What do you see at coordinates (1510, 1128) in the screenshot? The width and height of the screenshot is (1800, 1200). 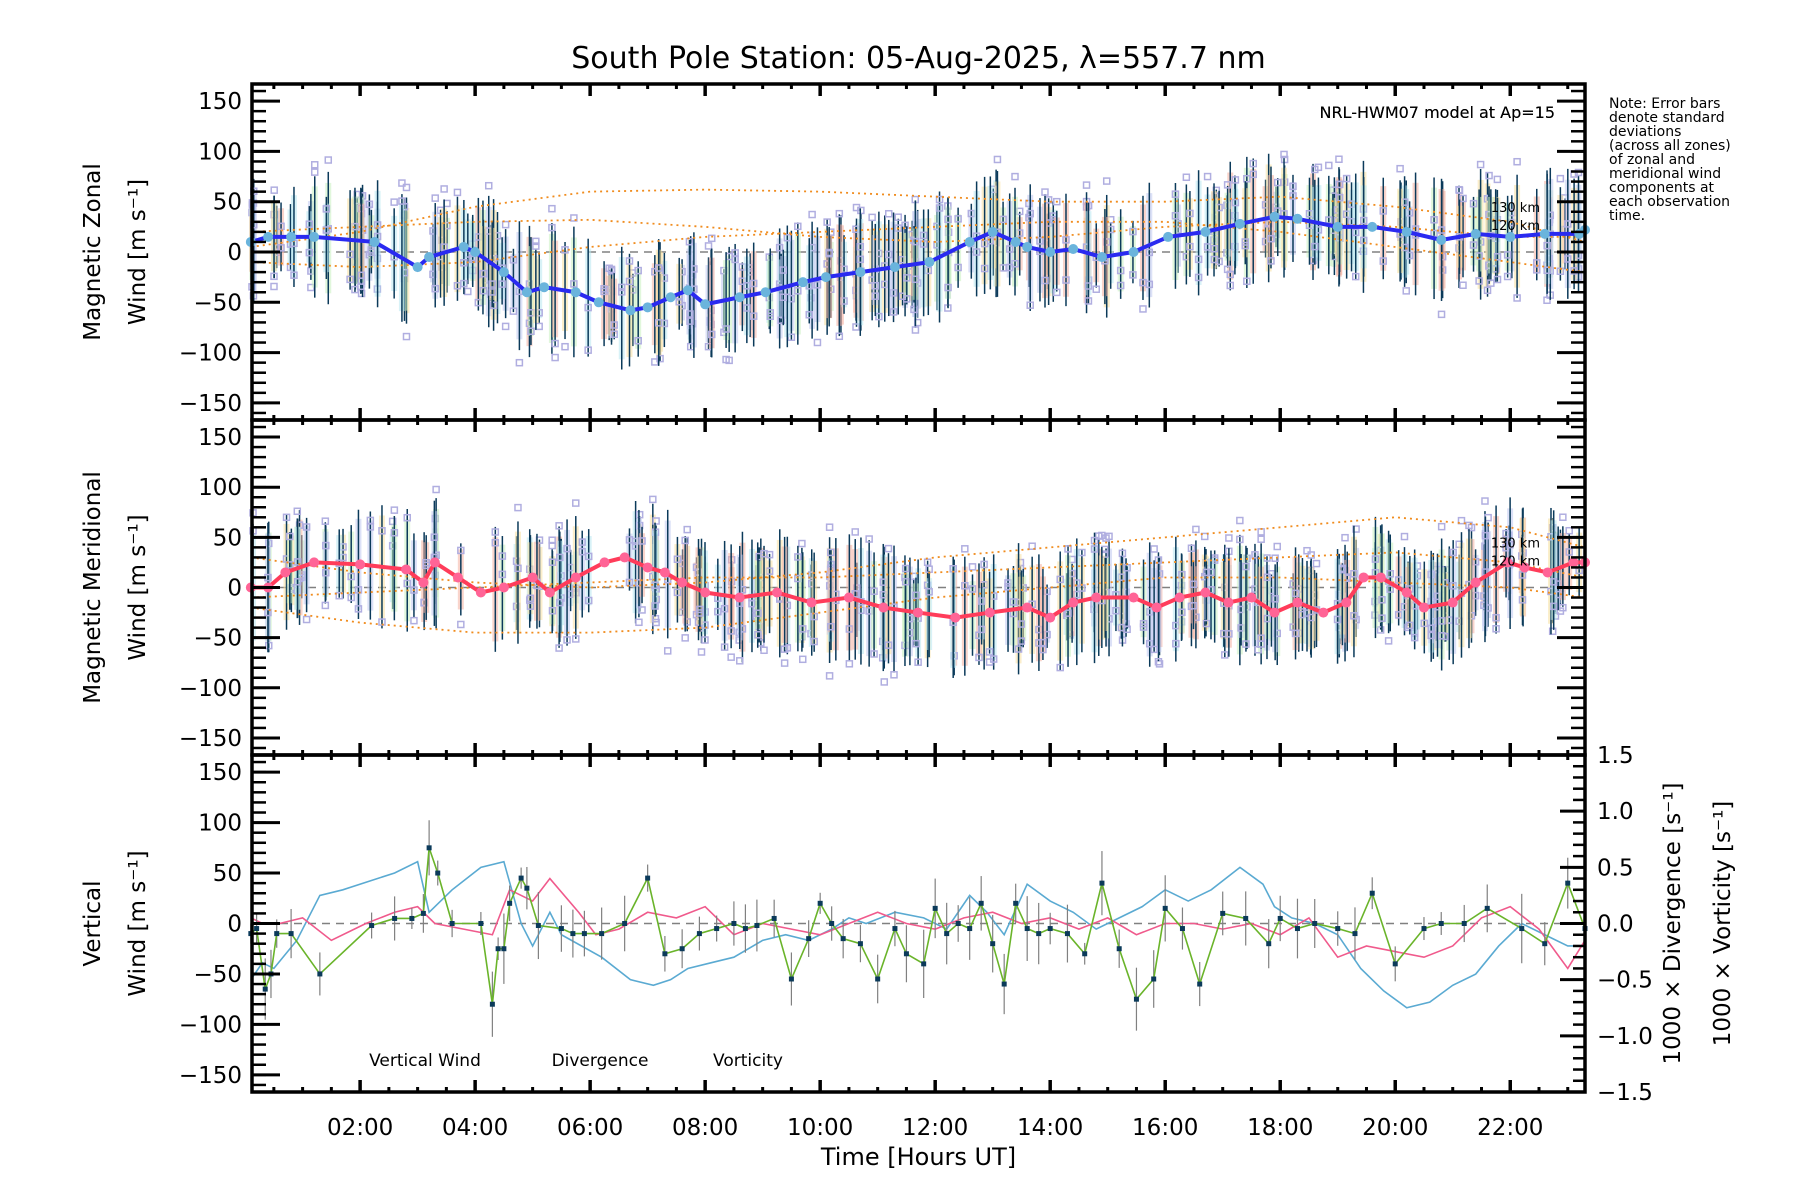 I see `x-tick-label: 22:00` at bounding box center [1510, 1128].